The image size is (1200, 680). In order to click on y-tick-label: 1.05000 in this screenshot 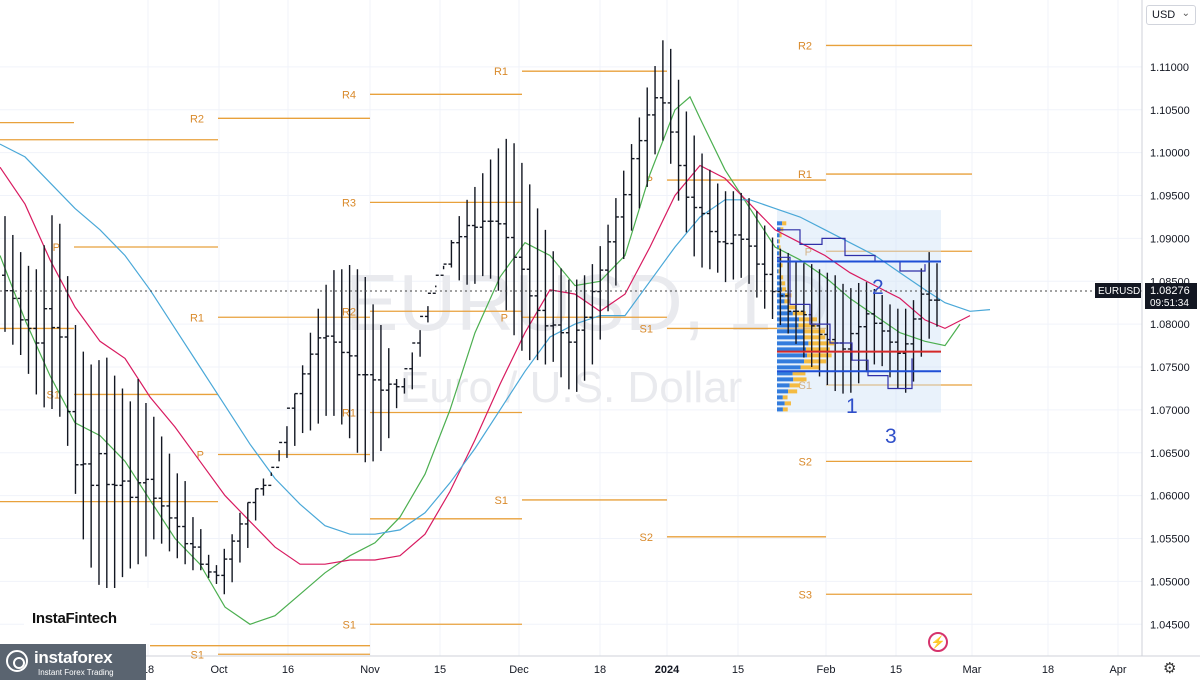, I will do `click(1170, 582)`.